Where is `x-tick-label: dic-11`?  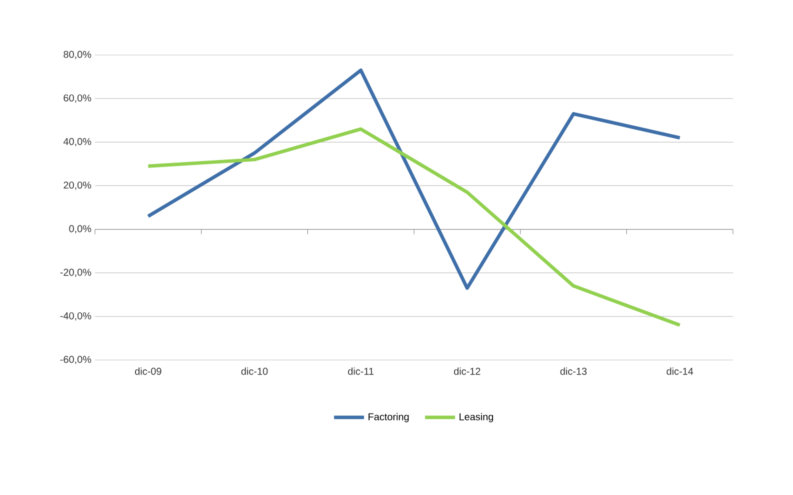 x-tick-label: dic-11 is located at coordinates (361, 371).